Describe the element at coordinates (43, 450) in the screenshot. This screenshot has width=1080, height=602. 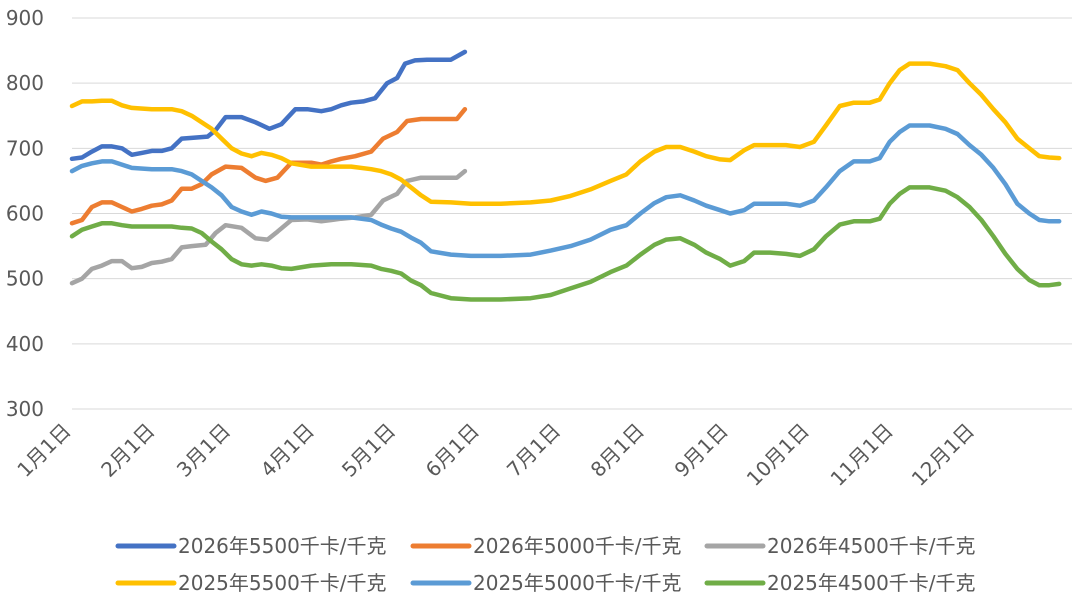
I see `x-tick-label: 1月1日` at that location.